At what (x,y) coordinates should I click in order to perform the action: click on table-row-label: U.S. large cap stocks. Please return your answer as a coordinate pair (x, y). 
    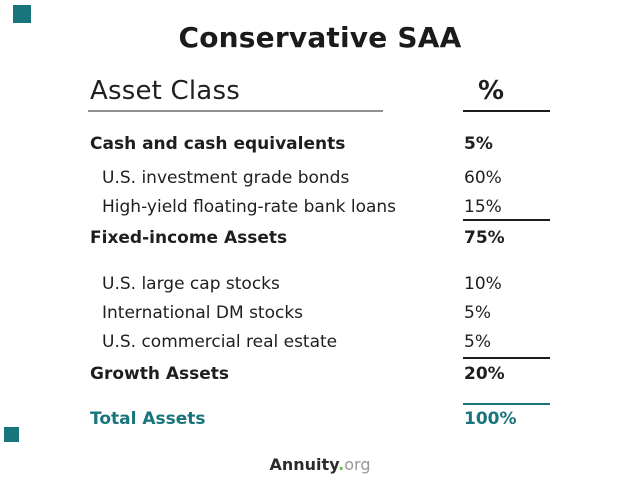
    Looking at the image, I should click on (191, 284).